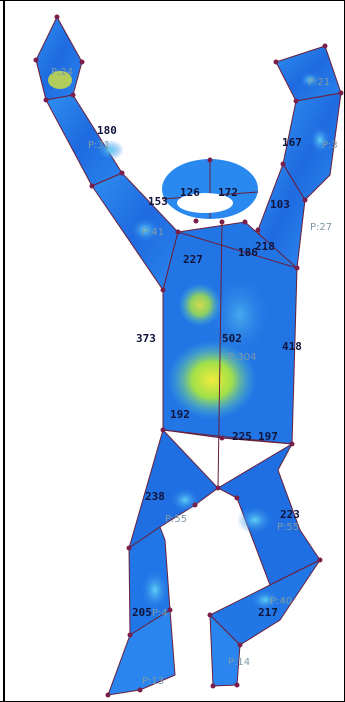 This screenshot has width=345, height=702. Describe the element at coordinates (163, 562) in the screenshot. I see `left-leg` at that location.